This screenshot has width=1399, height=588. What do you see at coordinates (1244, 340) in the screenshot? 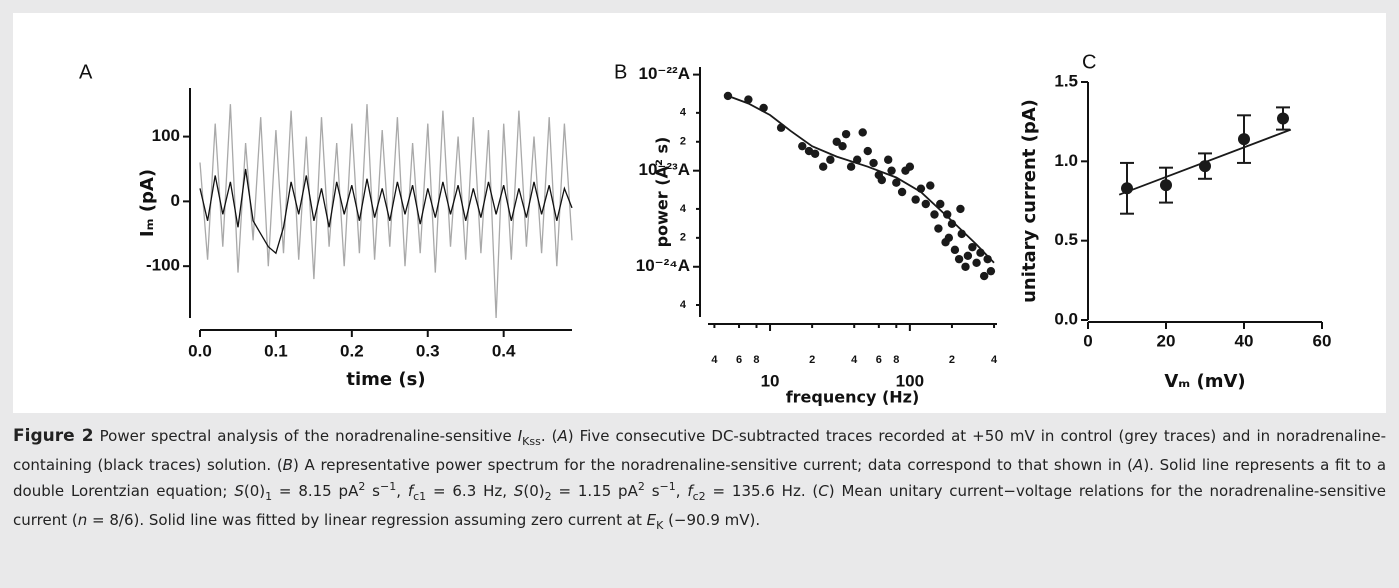
I see `x-tick-label: 40` at bounding box center [1244, 340].